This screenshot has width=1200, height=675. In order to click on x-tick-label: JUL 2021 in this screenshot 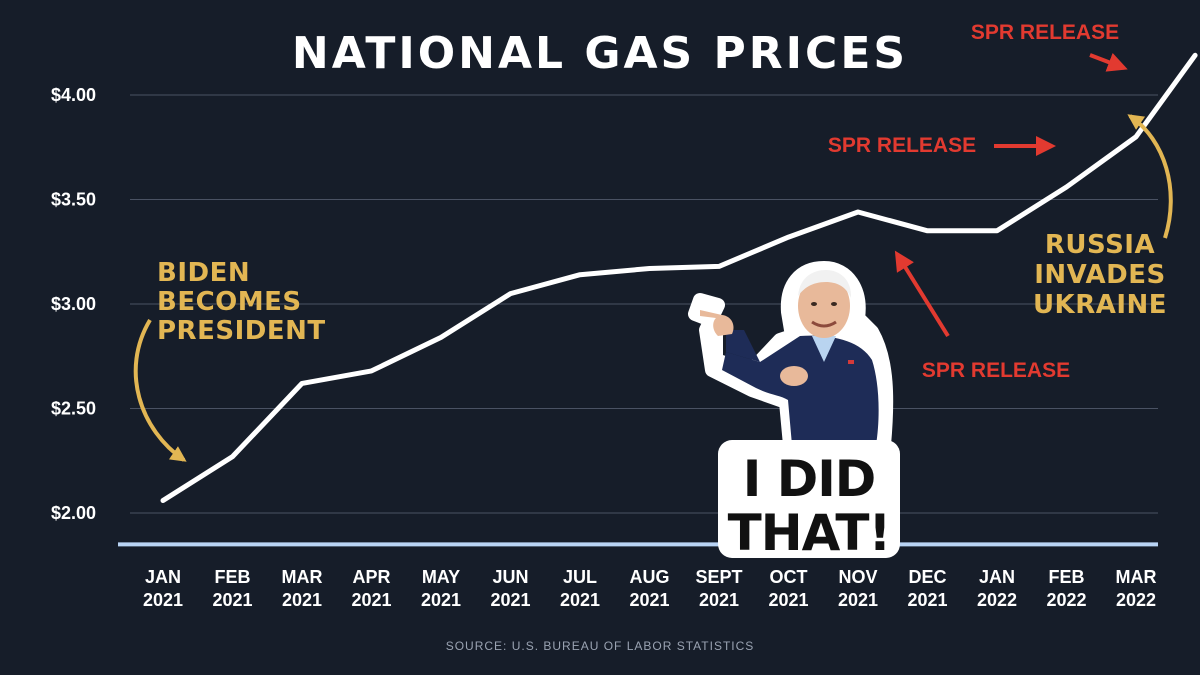, I will do `click(580, 588)`.